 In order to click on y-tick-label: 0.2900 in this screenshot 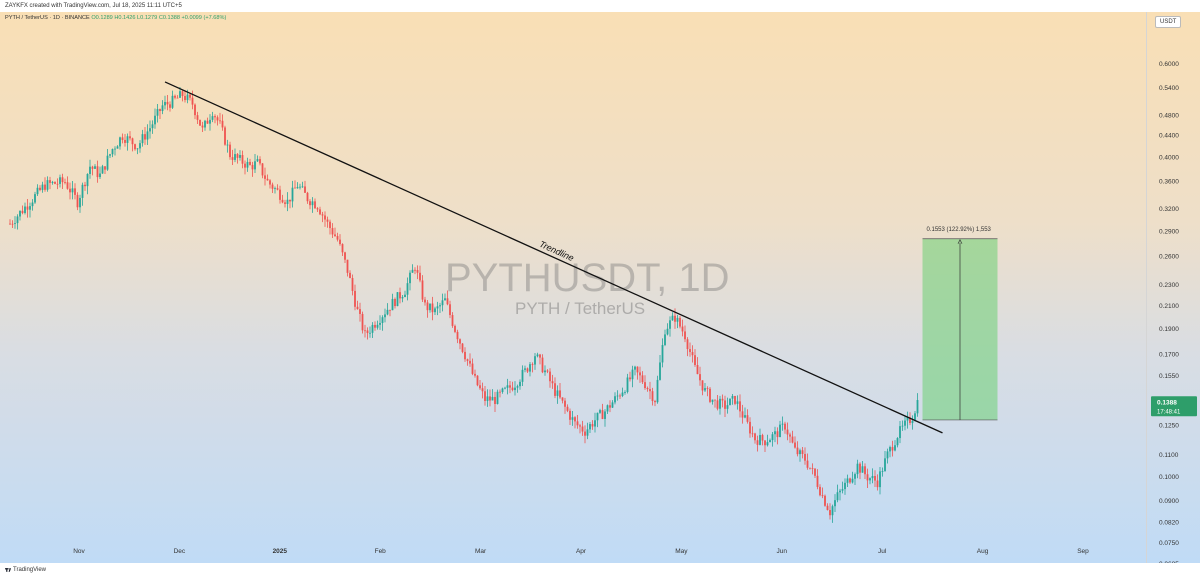, I will do `click(1169, 231)`.